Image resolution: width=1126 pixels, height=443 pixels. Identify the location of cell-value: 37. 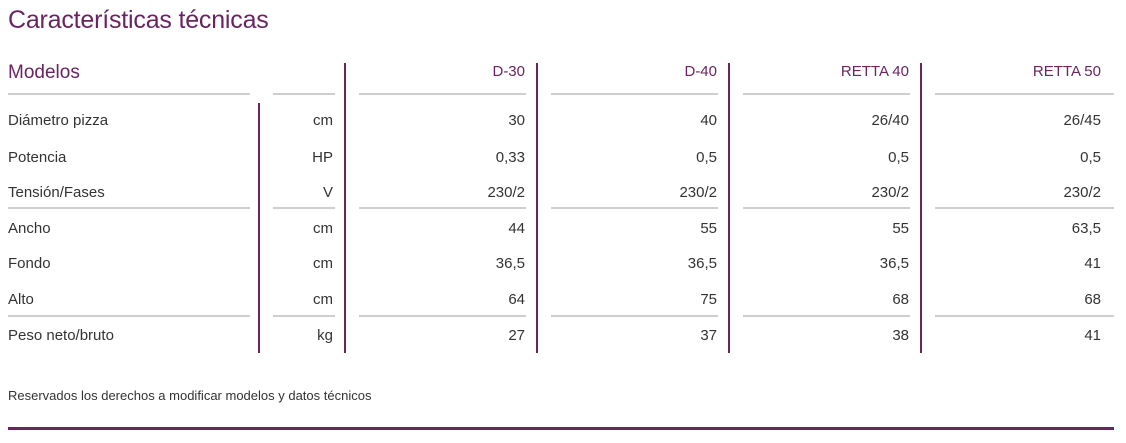
(708, 335).